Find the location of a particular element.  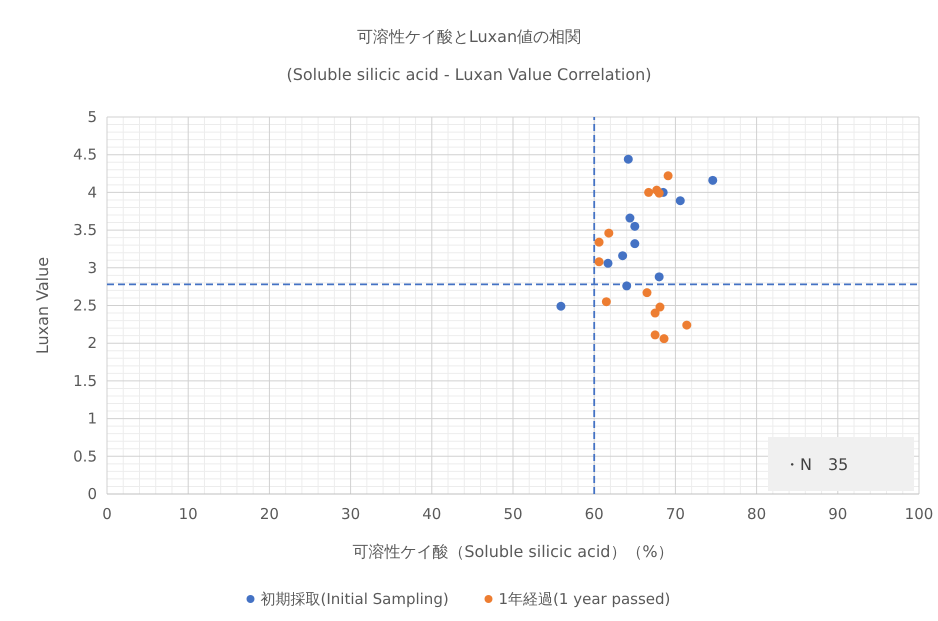

y-tick-label: 5 is located at coordinates (92, 117).